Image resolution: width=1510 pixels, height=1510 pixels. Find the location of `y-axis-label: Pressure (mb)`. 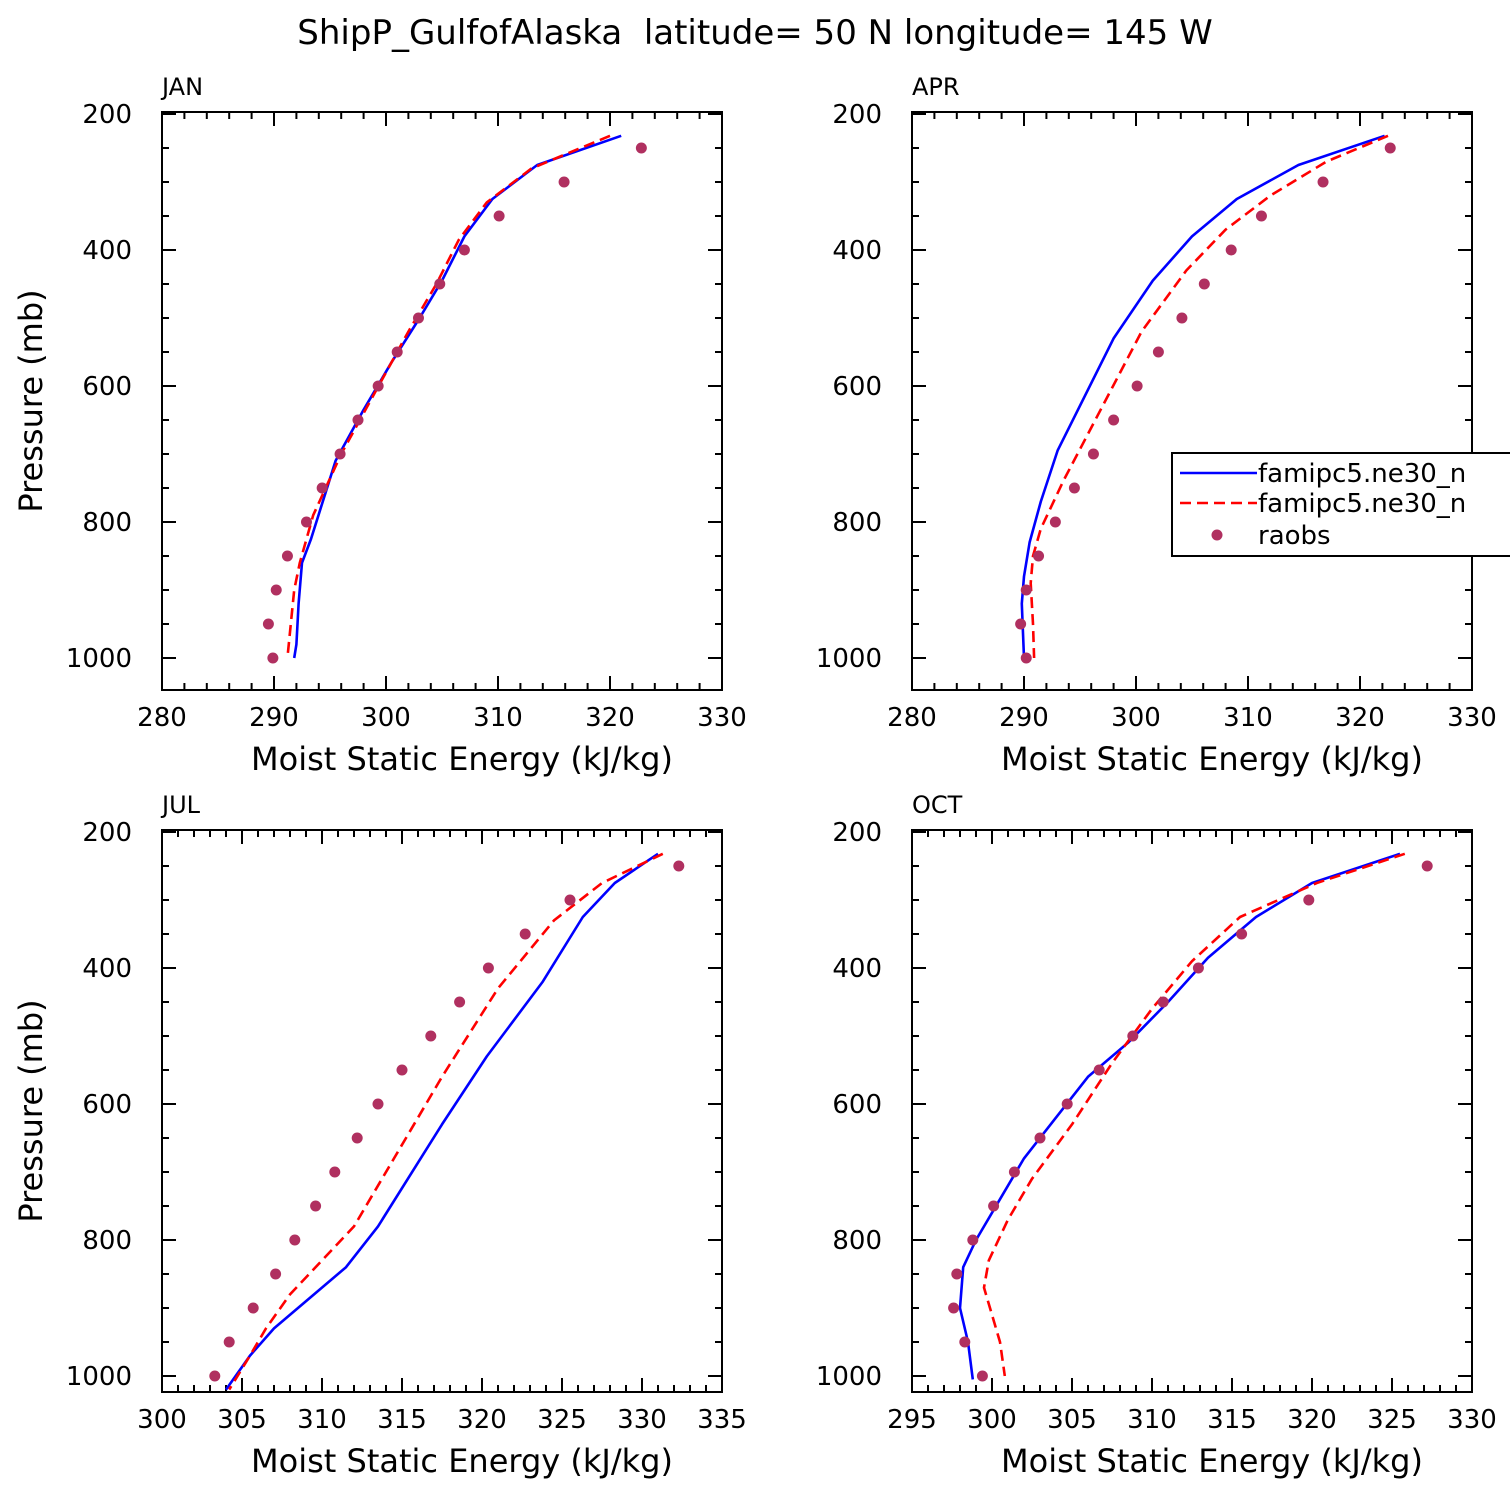

y-axis-label: Pressure (mb) is located at coordinates (31, 1110).